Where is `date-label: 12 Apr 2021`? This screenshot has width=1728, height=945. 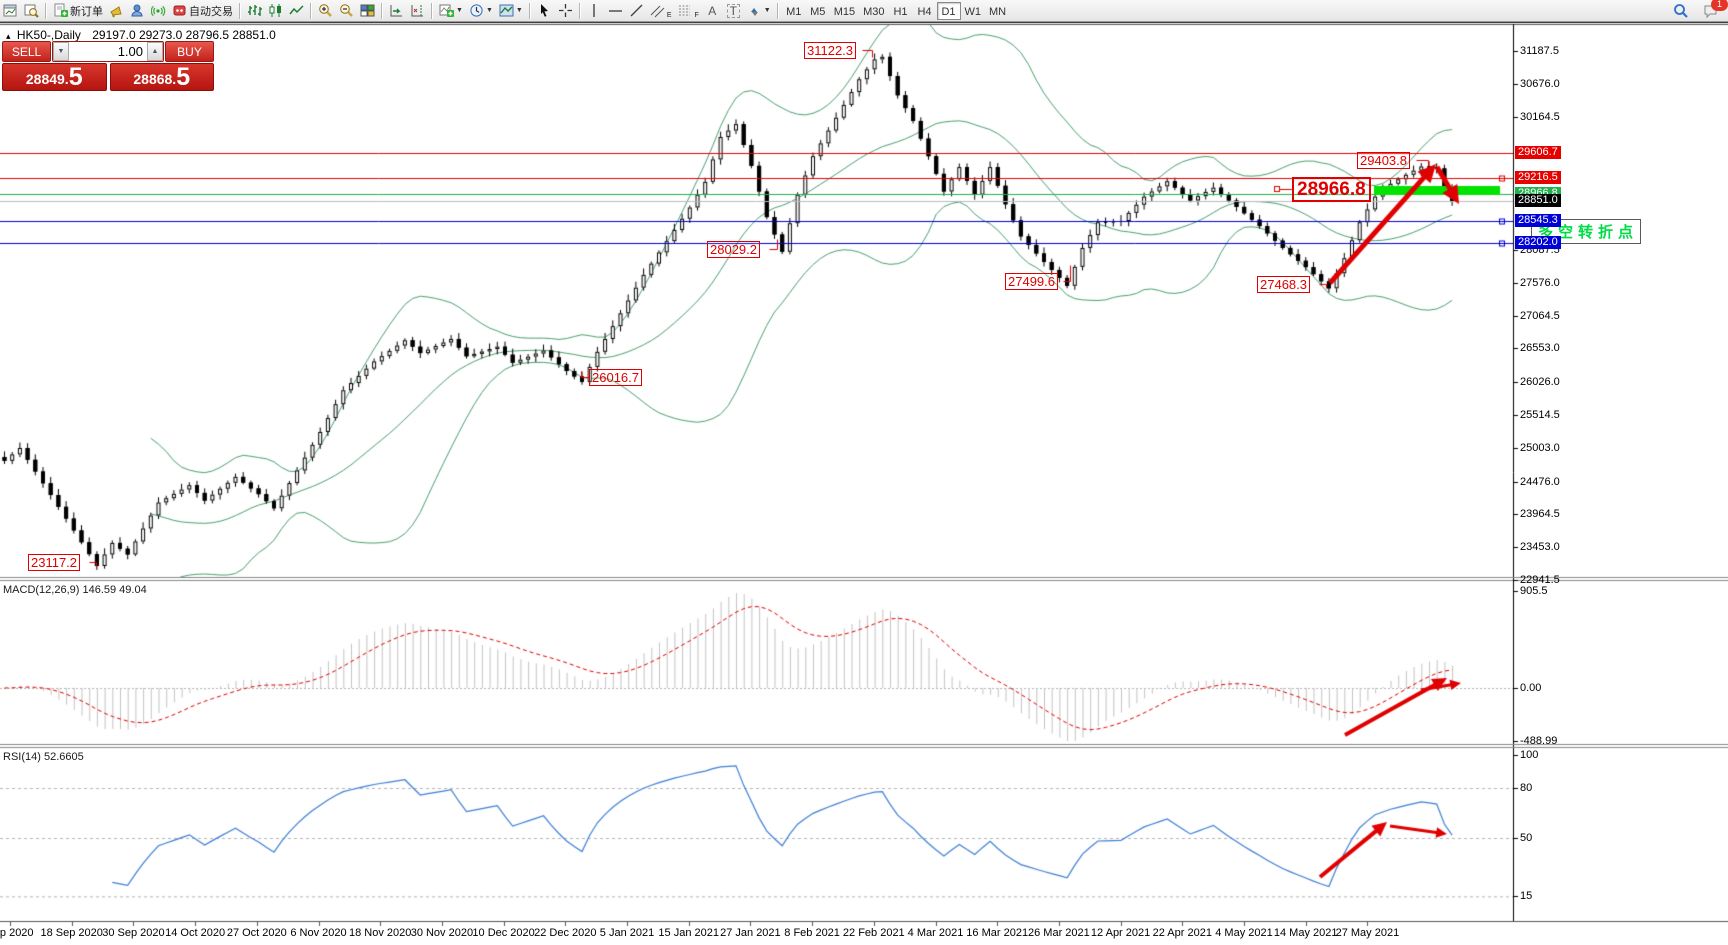
date-label: 12 Apr 2021 is located at coordinates (1120, 933).